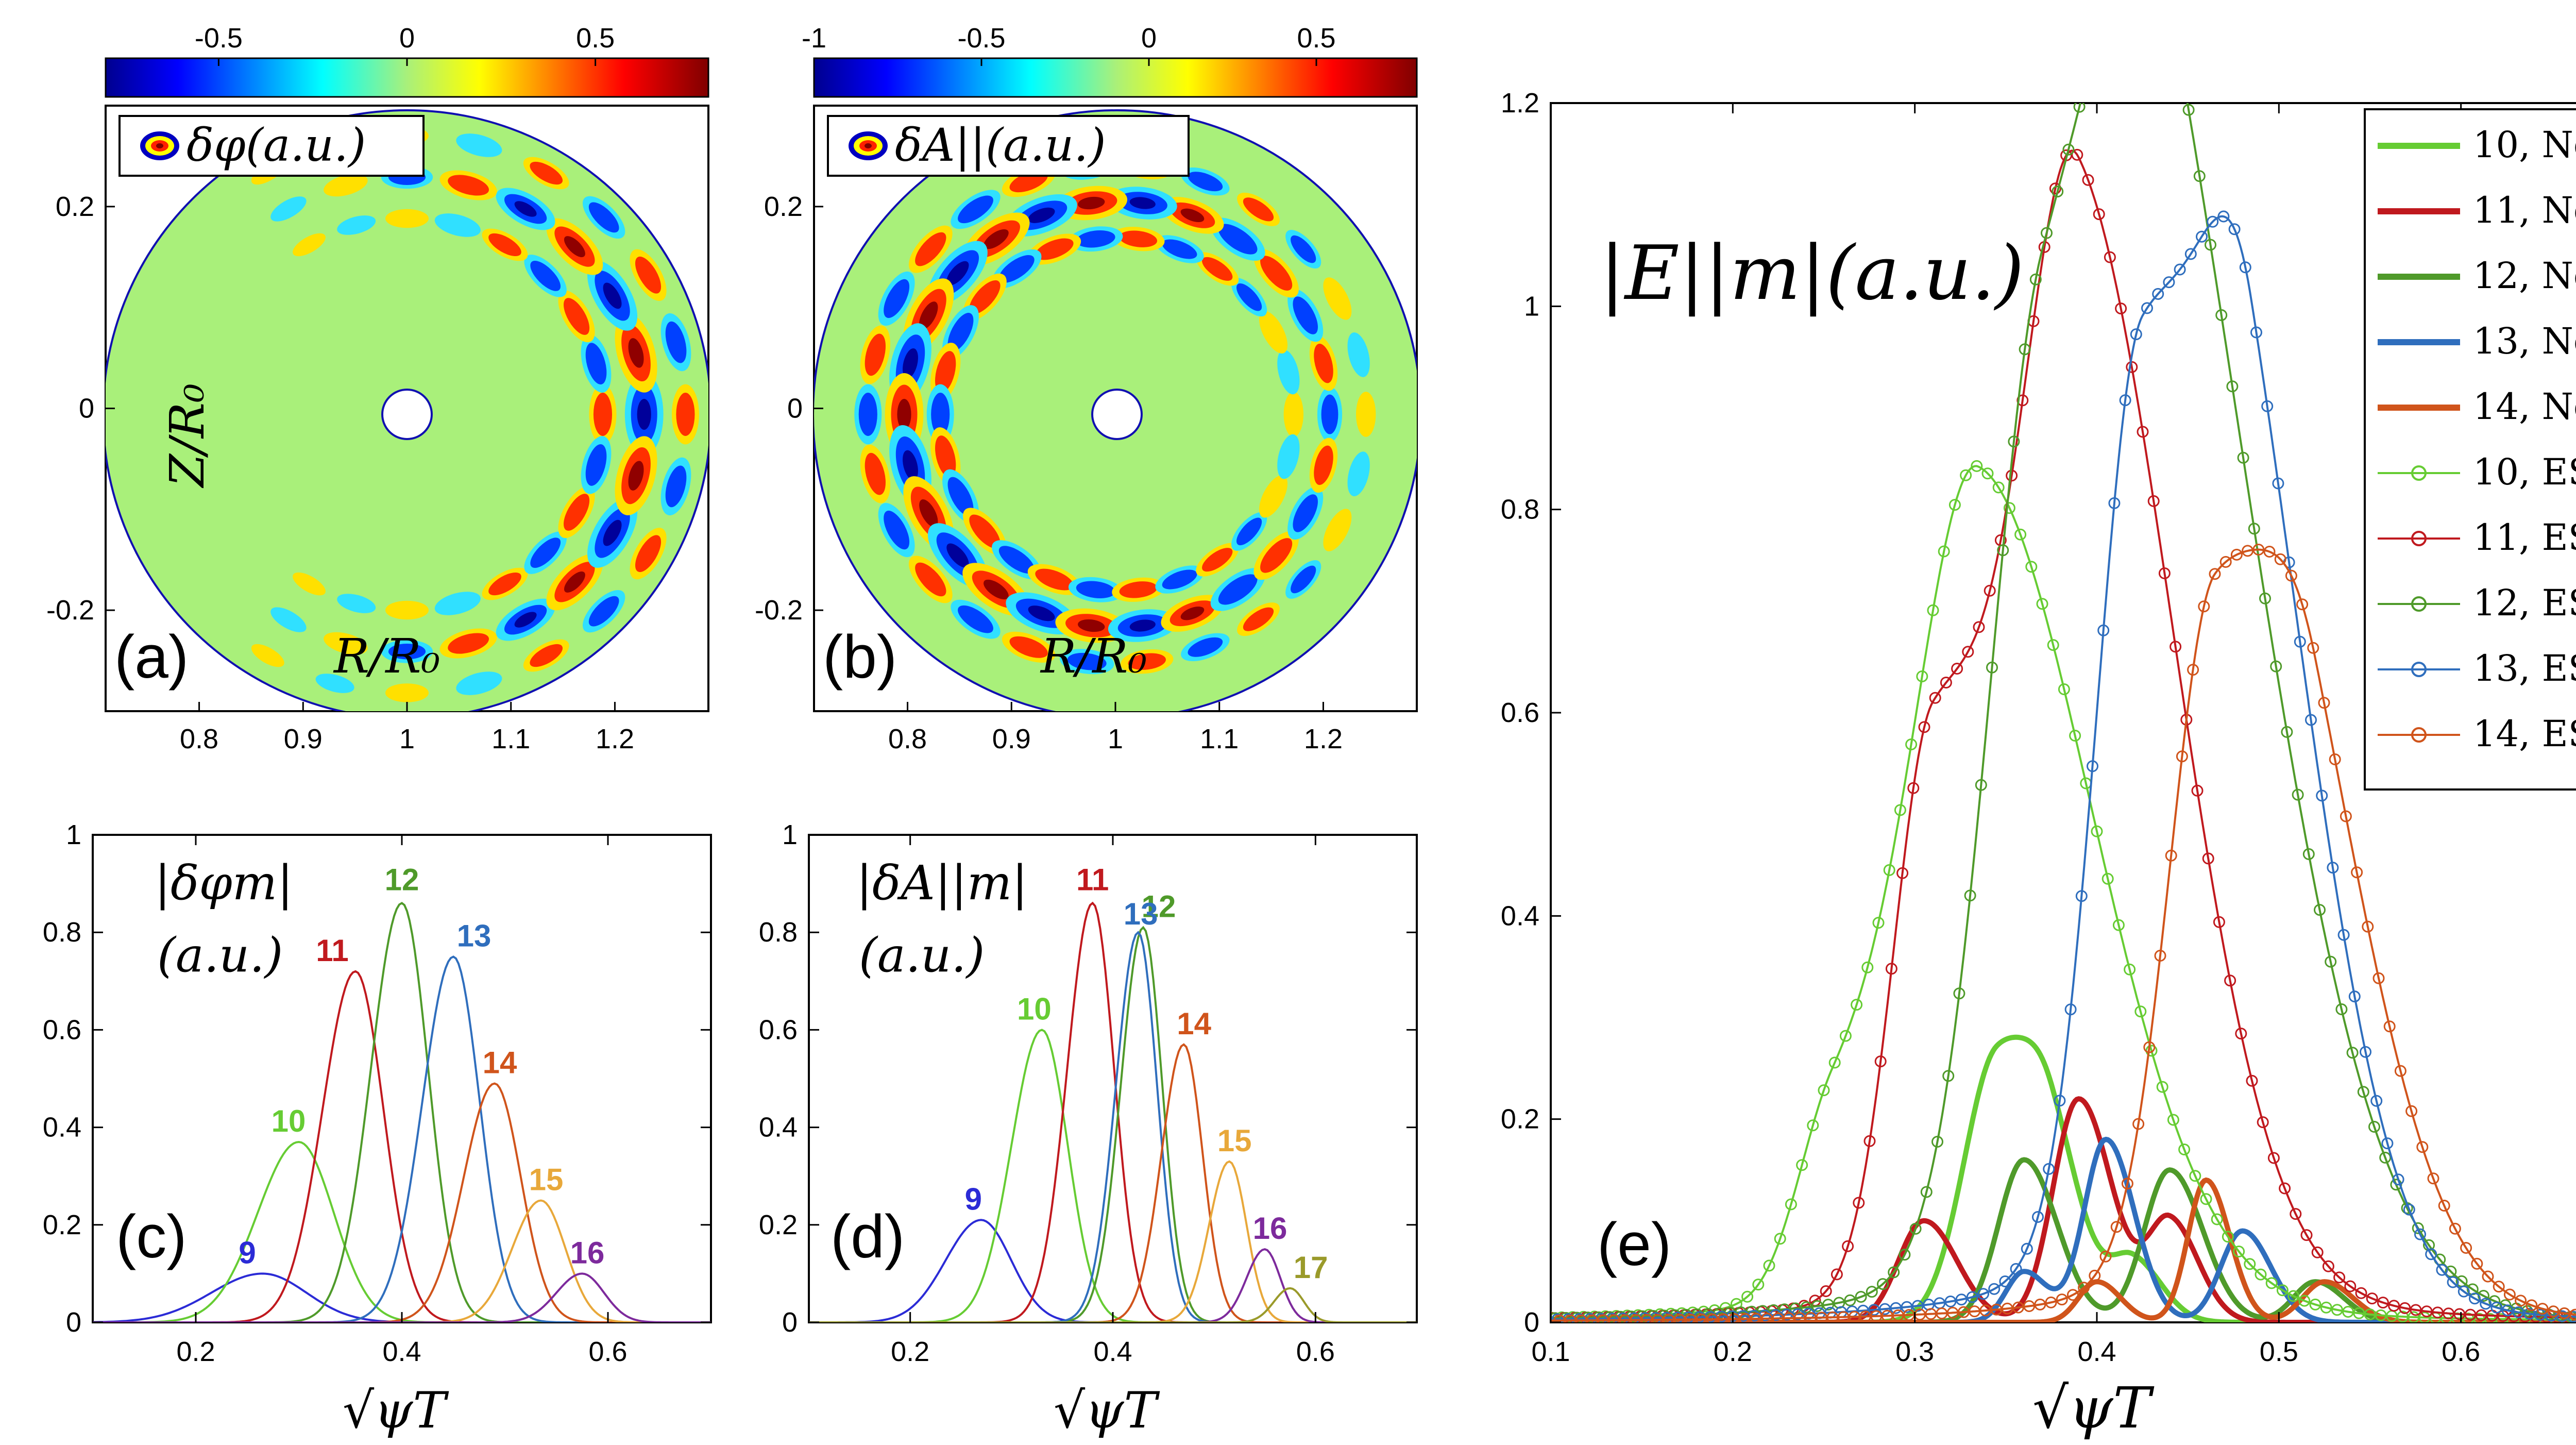  I want to click on mode-label-14: 14, so click(1194, 1023).